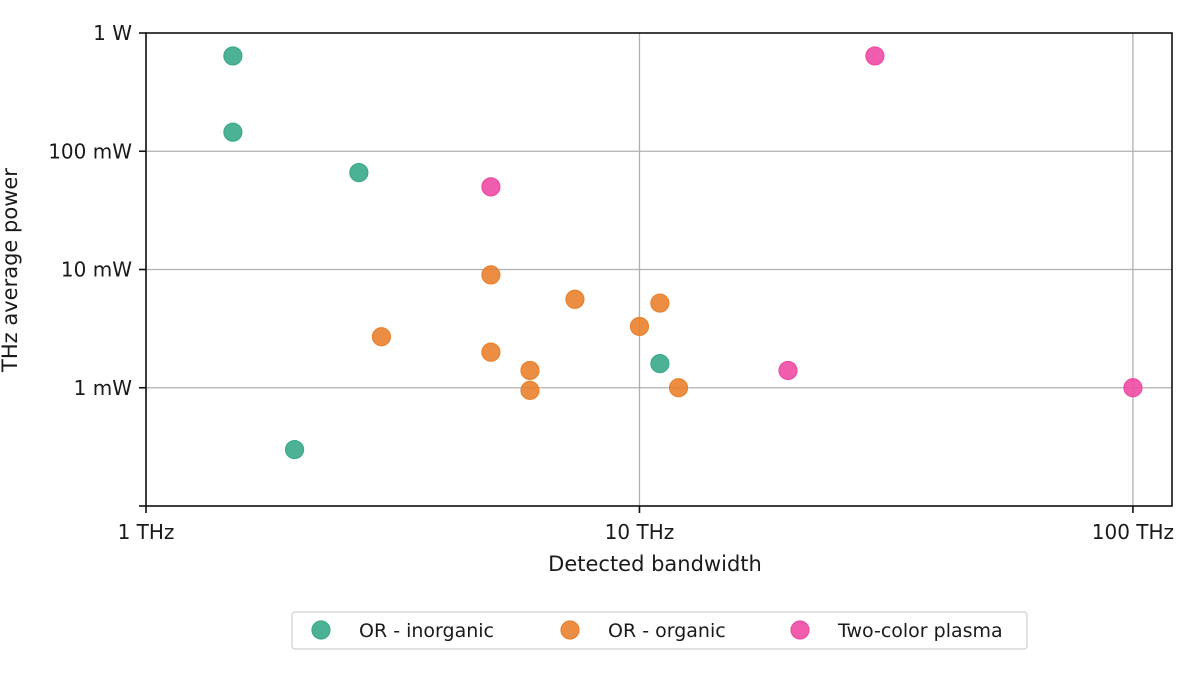  What do you see at coordinates (103, 388) in the screenshot?
I see `y-tick-label: 1 mW` at bounding box center [103, 388].